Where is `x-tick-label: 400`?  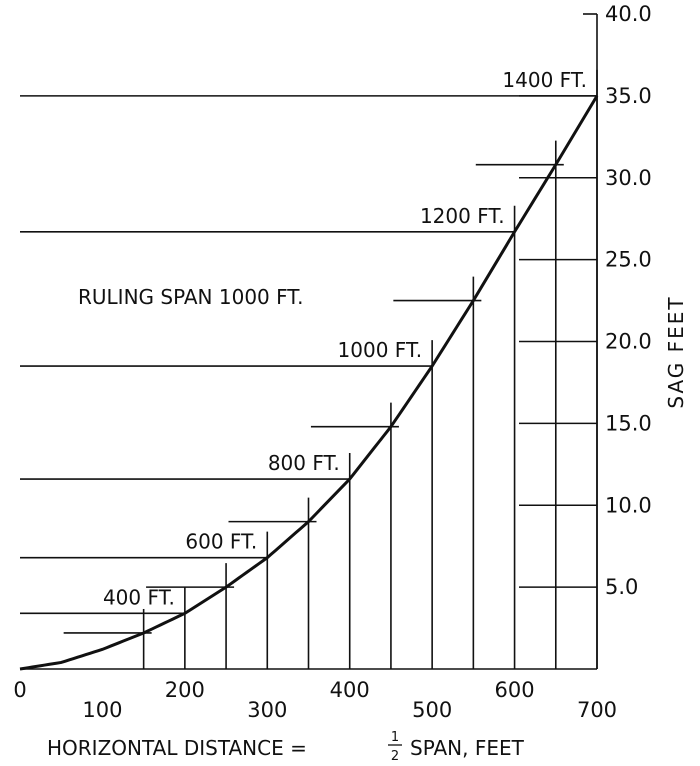
x-tick-label: 400 is located at coordinates (350, 690).